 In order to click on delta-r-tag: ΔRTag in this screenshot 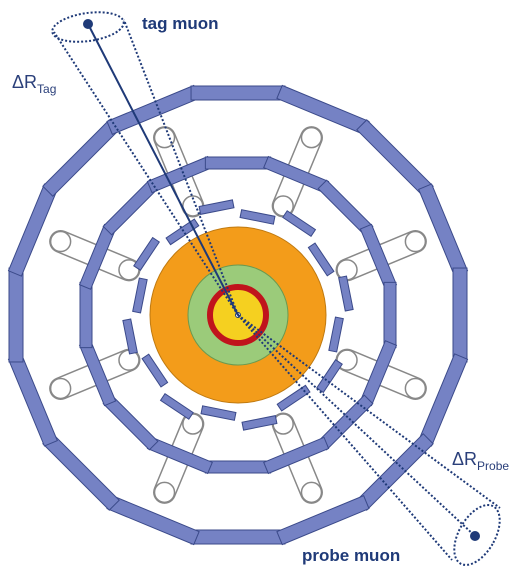, I will do `click(34, 84)`.